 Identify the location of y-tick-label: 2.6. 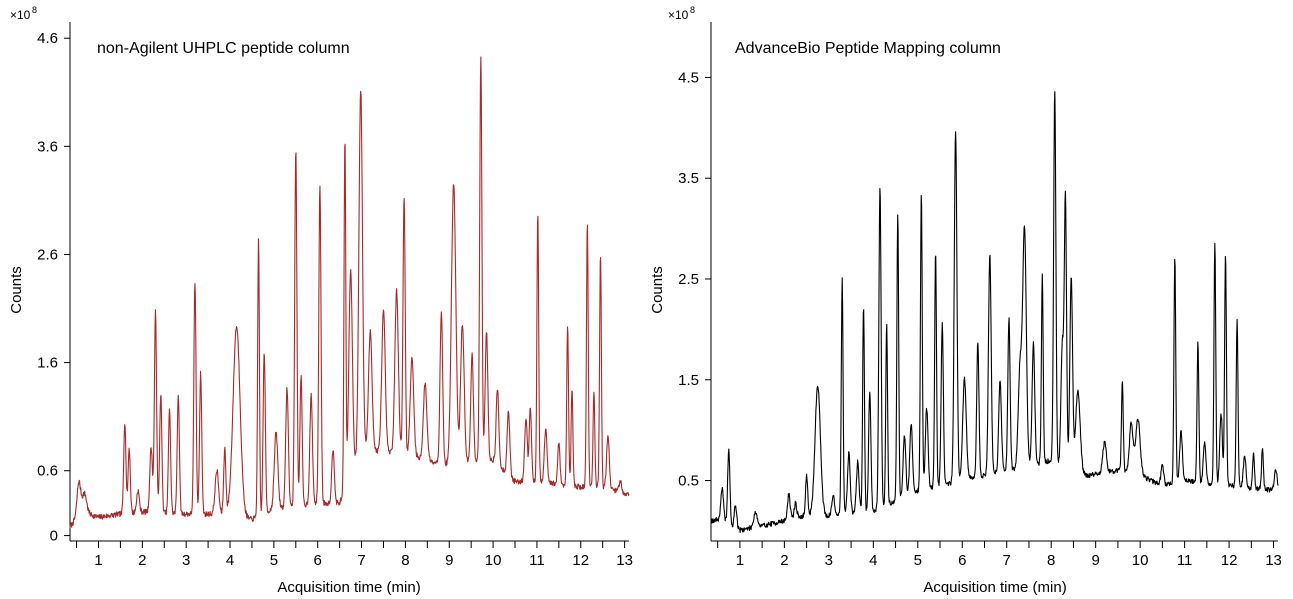
(47, 254).